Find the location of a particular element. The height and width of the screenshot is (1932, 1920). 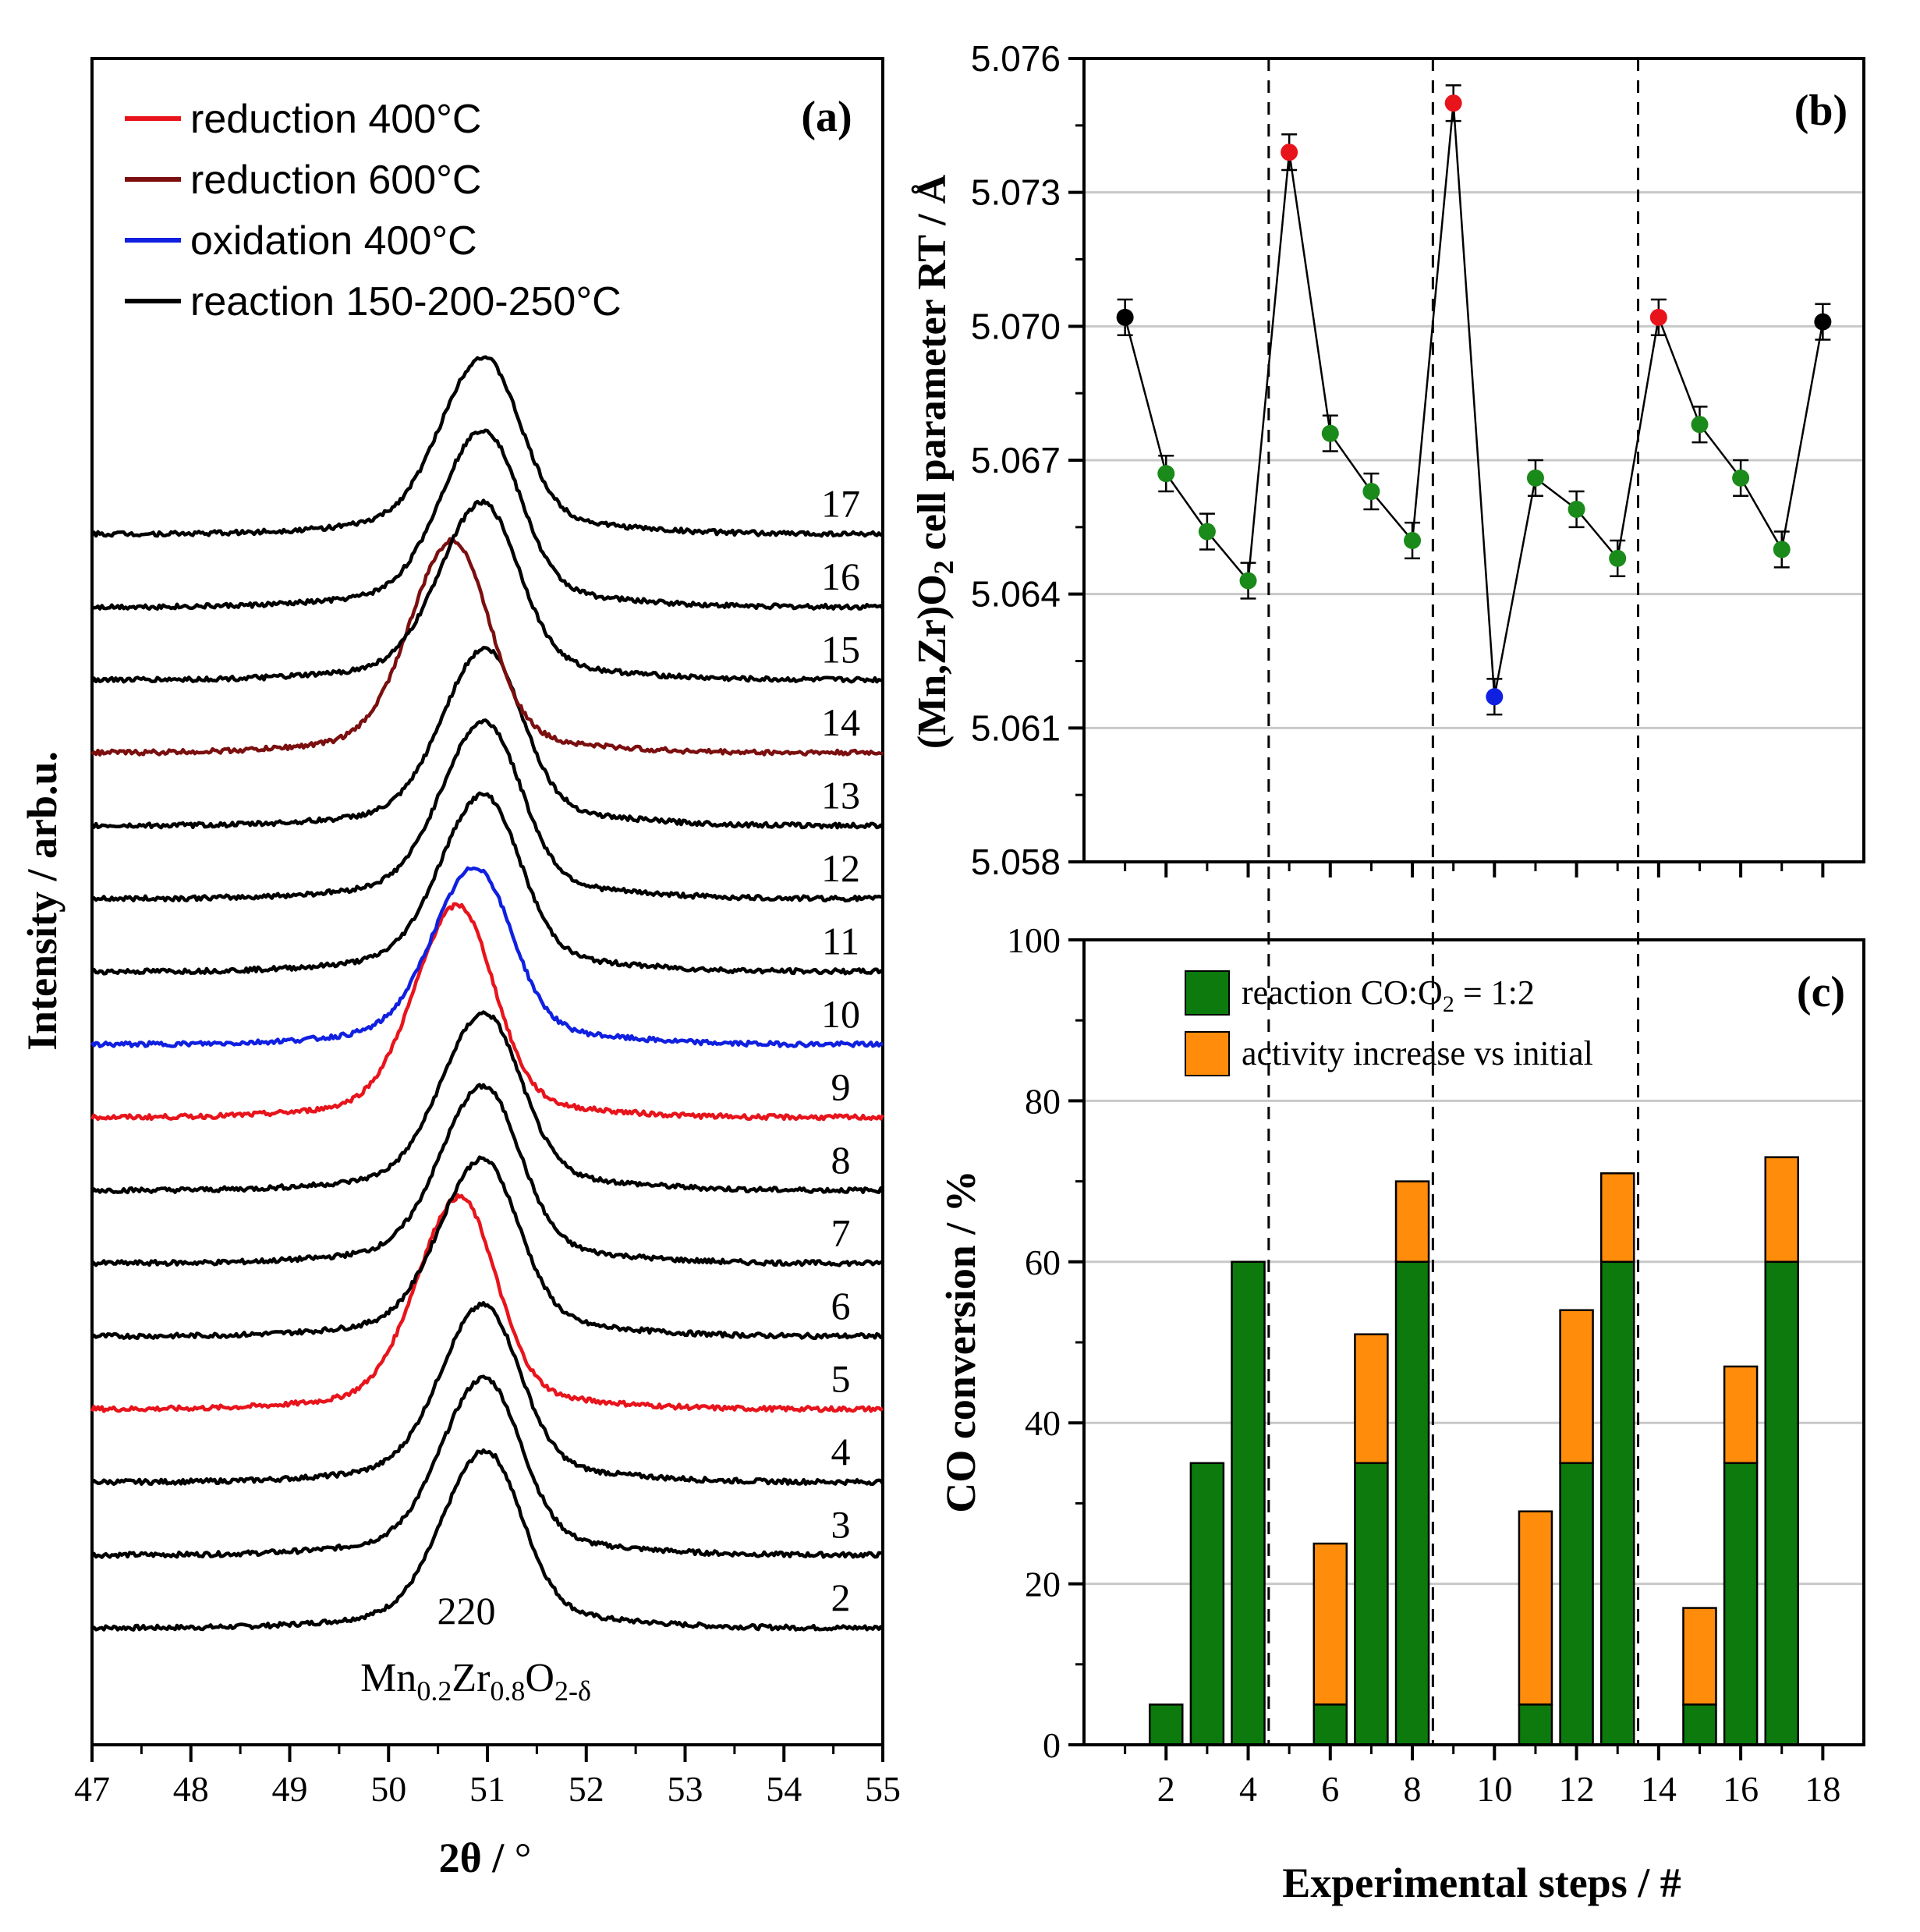

panel-c-legend-label-sub: 2 is located at coordinates (1448, 1004).